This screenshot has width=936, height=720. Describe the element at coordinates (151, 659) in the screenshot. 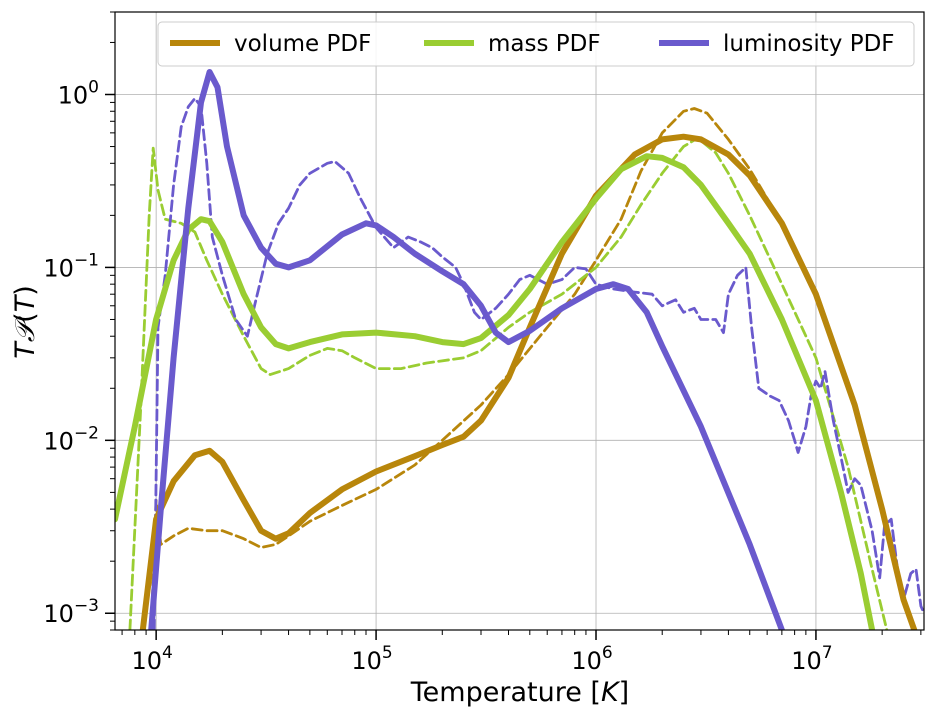

I see `x-tick-label: 10⁴` at that location.